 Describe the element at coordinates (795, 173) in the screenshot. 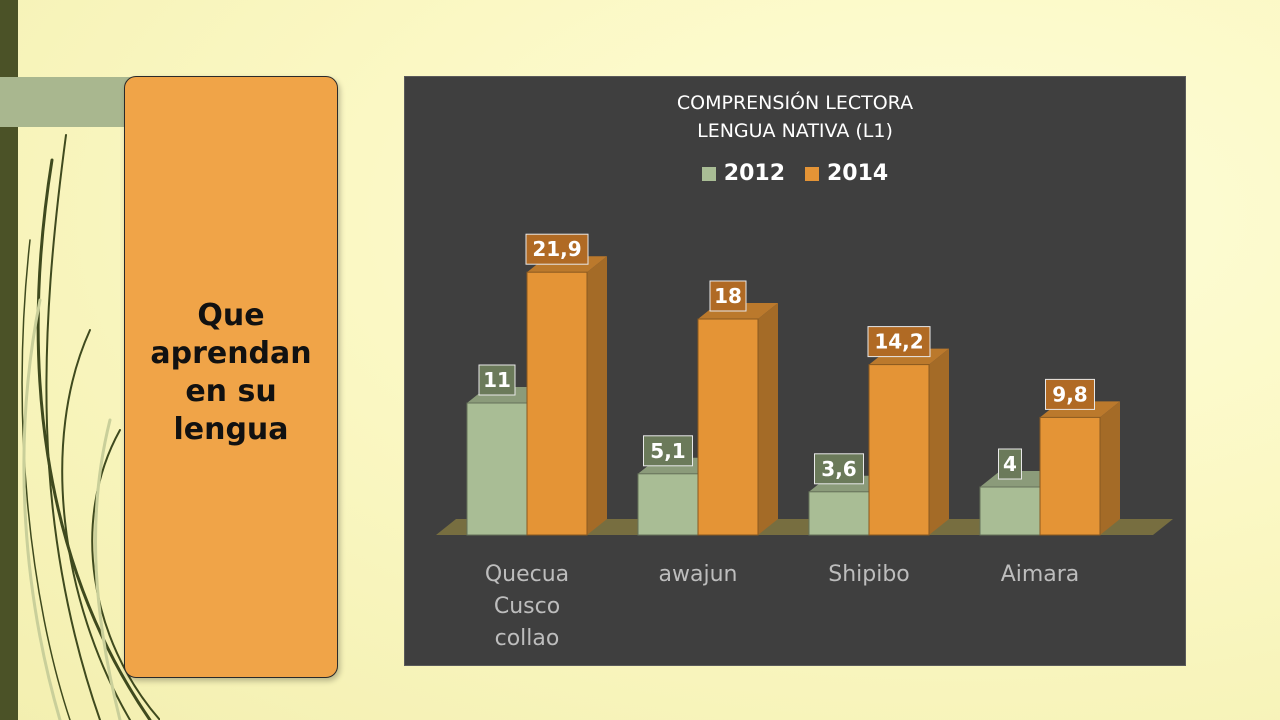

I see `legend: 2012 2014` at that location.